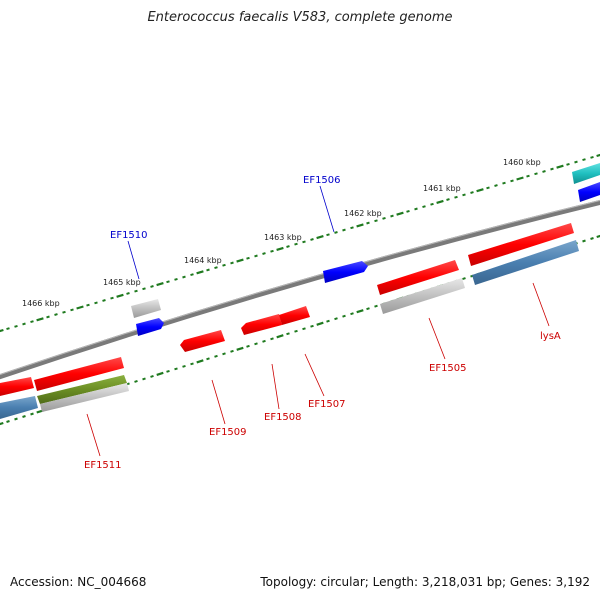 Image resolution: width=600 pixels, height=600 pixels. Describe the element at coordinates (363, 213) in the screenshot. I see `kbp-label-1462: 1462 kbp` at that location.